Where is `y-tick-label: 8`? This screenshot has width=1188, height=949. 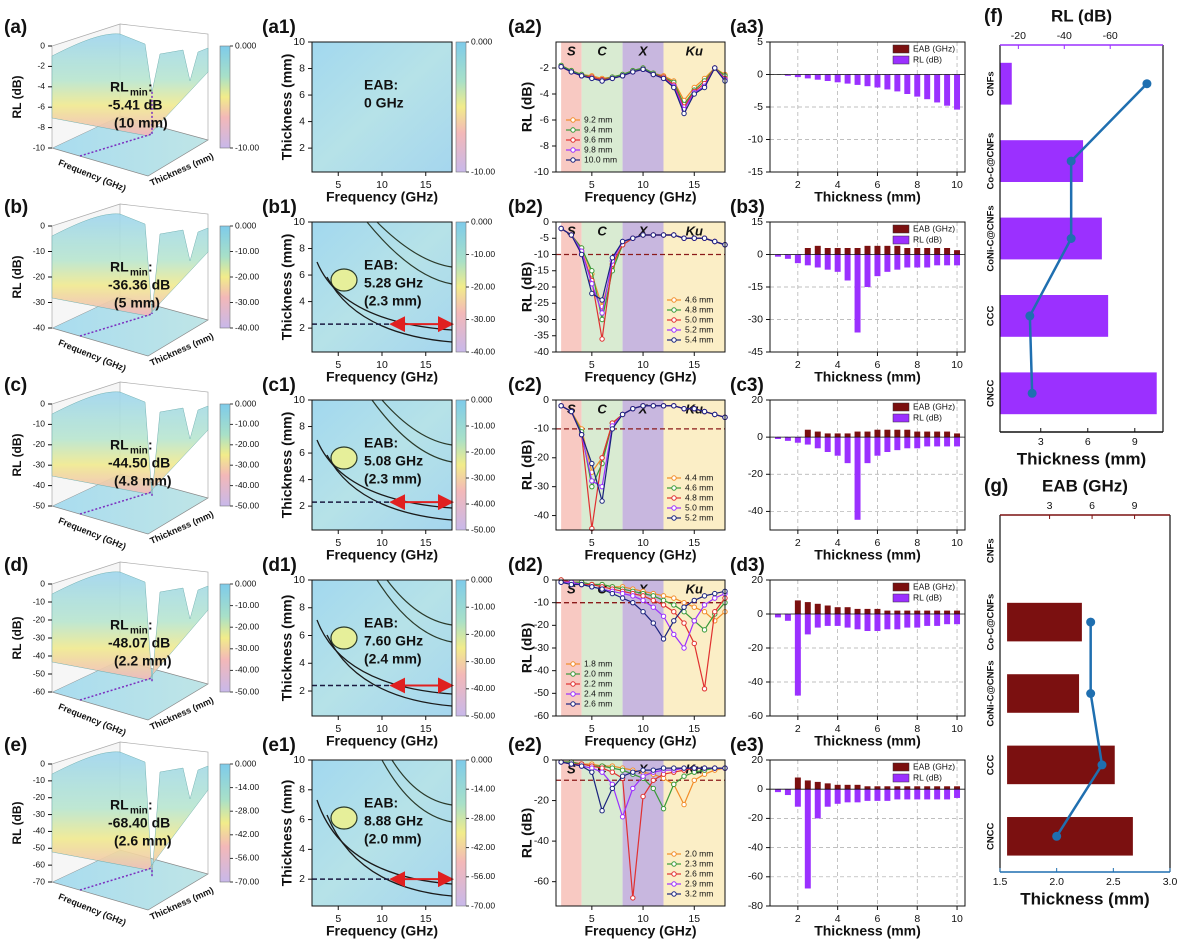 y-tick-label: 8 is located at coordinates (302, 426).